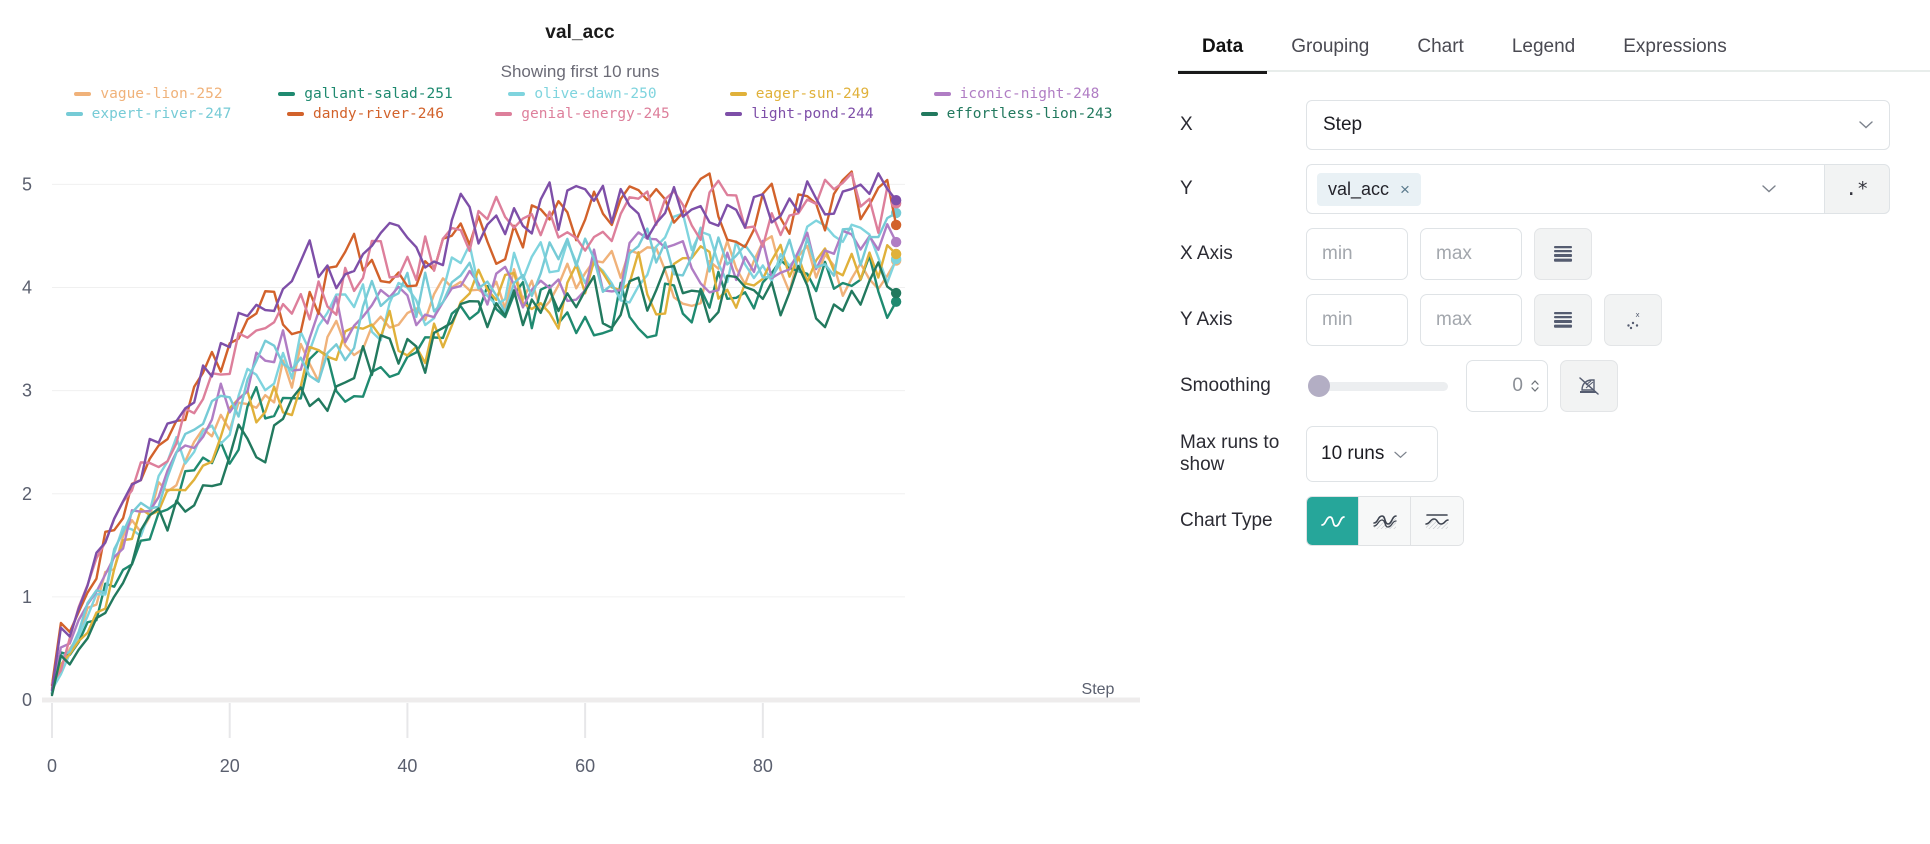  I want to click on svg-text: 0, so click(52, 766).